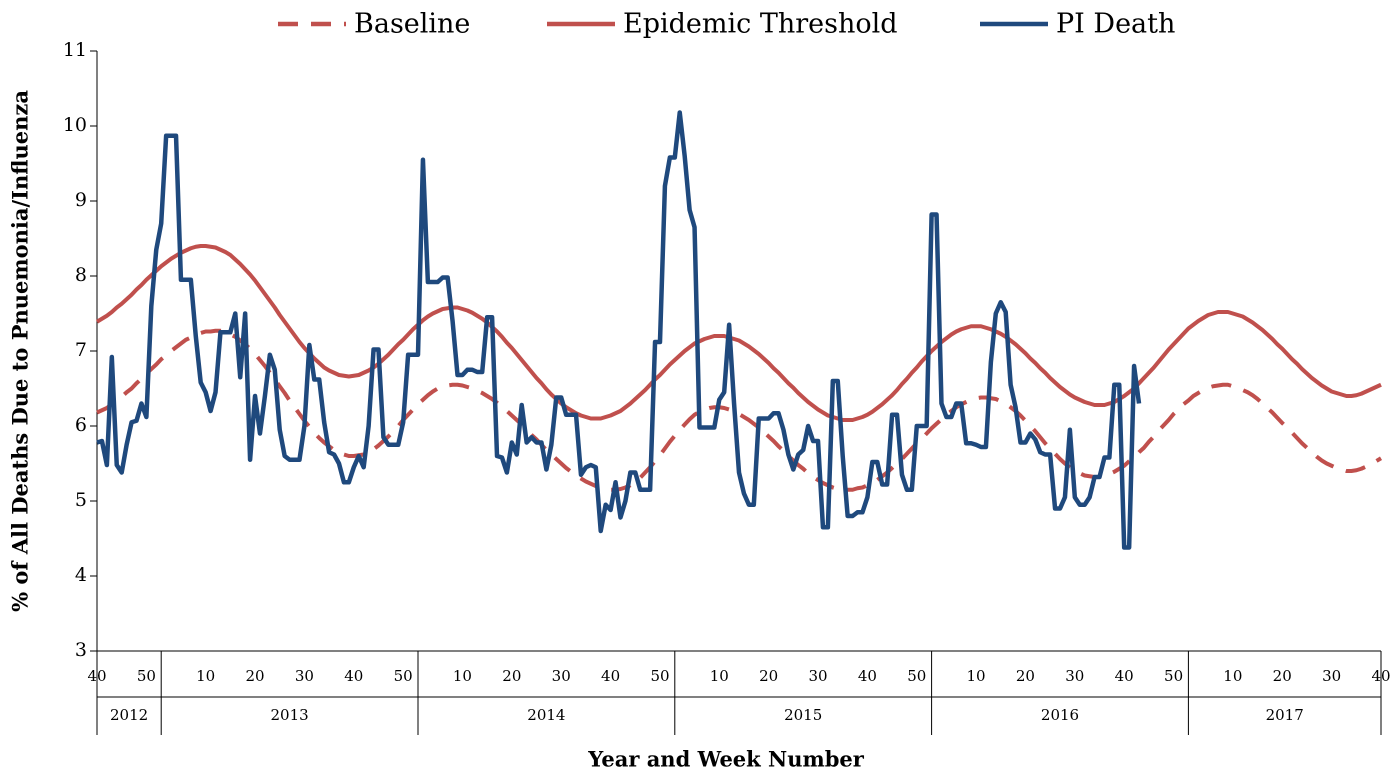 This screenshot has width=1393, height=771. Describe the element at coordinates (81, 650) in the screenshot. I see `y-tick-label: 3` at that location.